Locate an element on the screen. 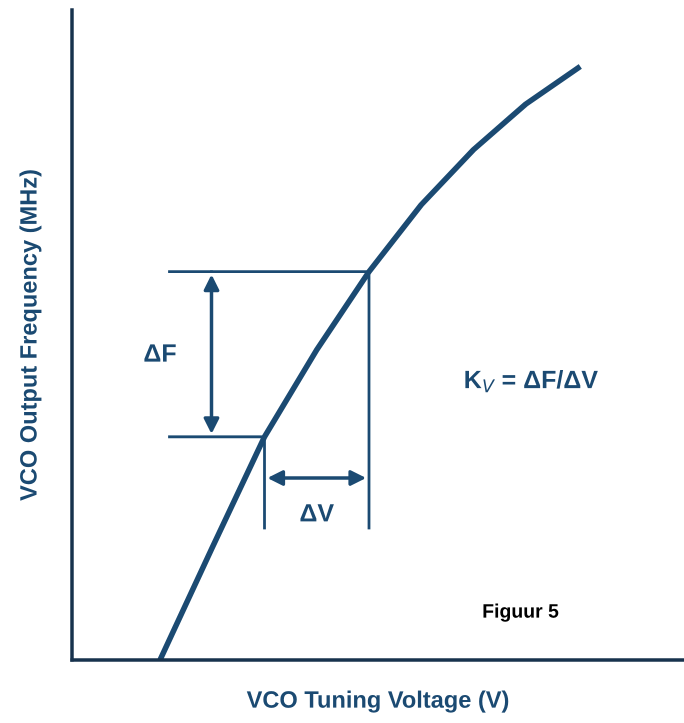 The image size is (684, 723). annotation: ΔV is located at coordinates (317, 513).